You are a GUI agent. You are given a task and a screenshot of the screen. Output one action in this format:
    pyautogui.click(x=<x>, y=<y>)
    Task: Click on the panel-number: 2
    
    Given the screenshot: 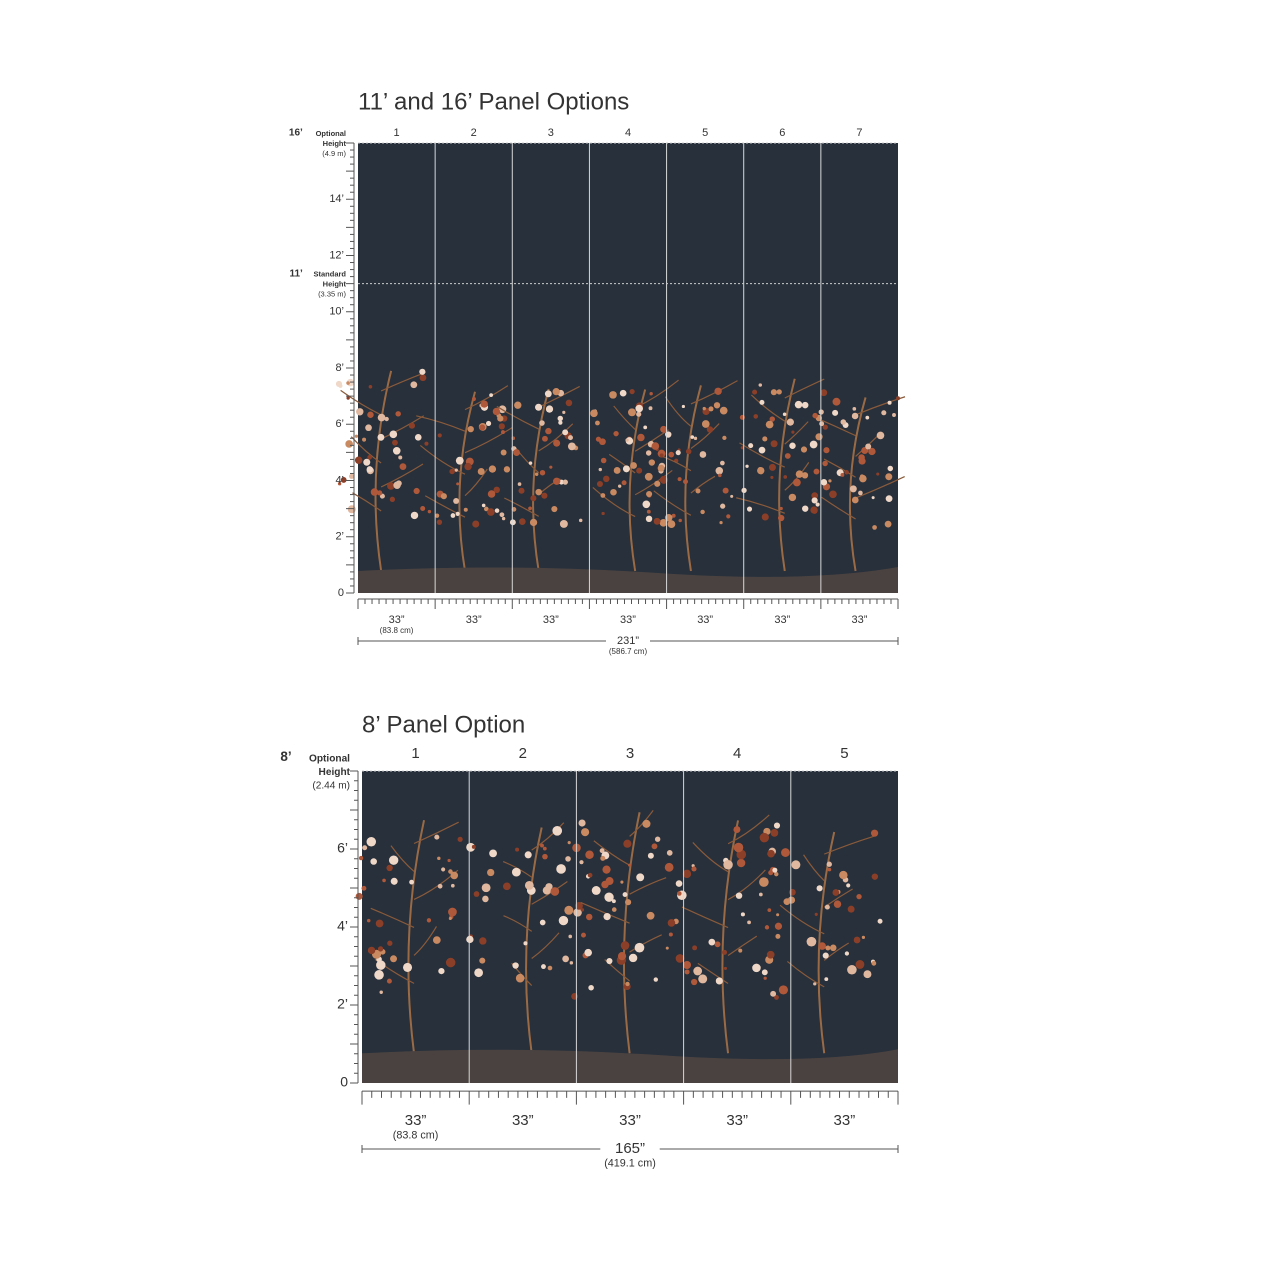 What is the action you would take?
    pyautogui.click(x=523, y=753)
    